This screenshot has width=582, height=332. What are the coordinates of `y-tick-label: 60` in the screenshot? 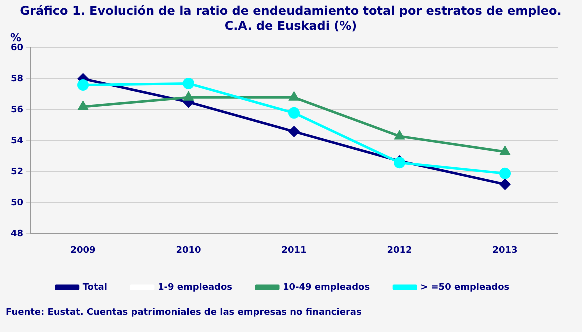 It's located at (17, 48).